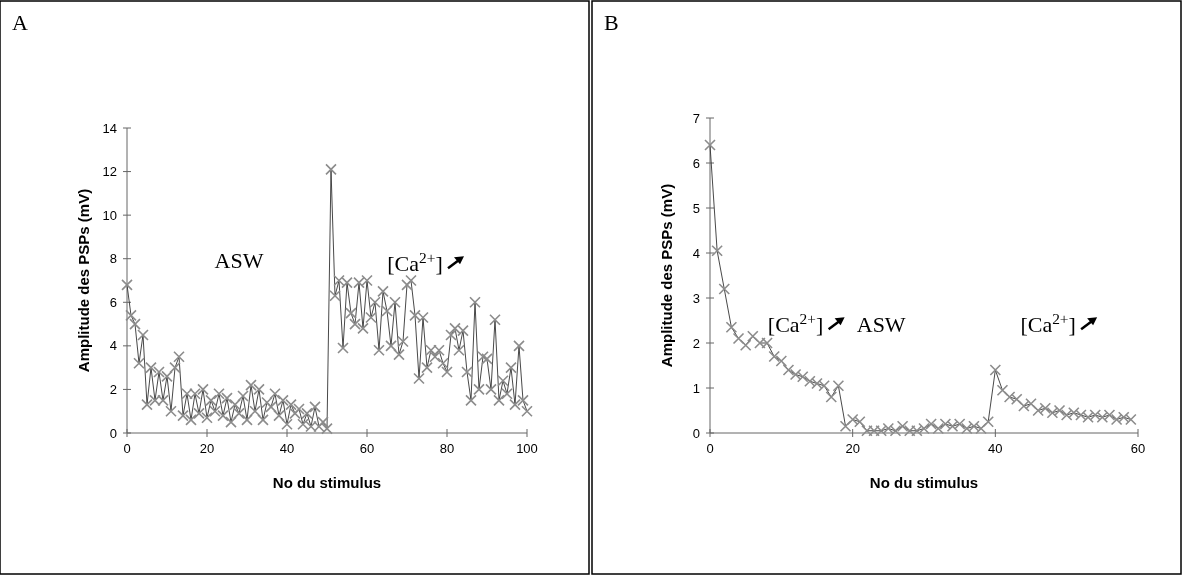  What do you see at coordinates (109, 215) in the screenshot?
I see `y-tick-label: 10` at bounding box center [109, 215].